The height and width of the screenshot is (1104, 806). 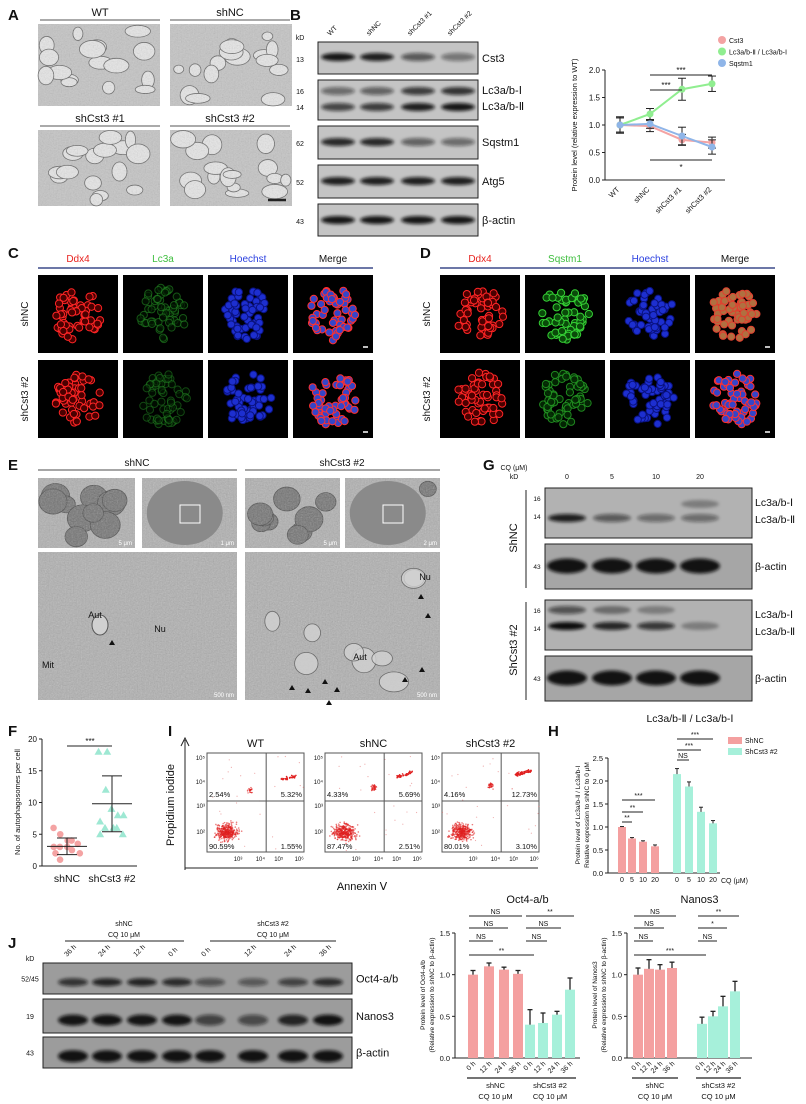 I want to click on condition-label: shCst3 #2, so click(x=230, y=119).